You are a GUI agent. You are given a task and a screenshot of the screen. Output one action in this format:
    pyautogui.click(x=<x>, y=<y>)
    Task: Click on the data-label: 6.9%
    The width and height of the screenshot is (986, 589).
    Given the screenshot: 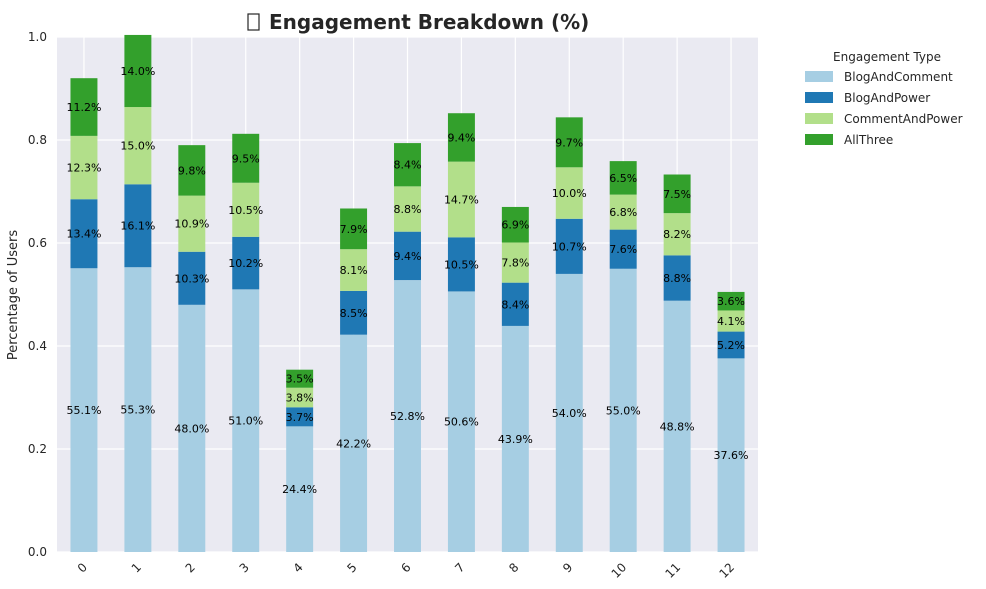 What is the action you would take?
    pyautogui.click(x=515, y=225)
    